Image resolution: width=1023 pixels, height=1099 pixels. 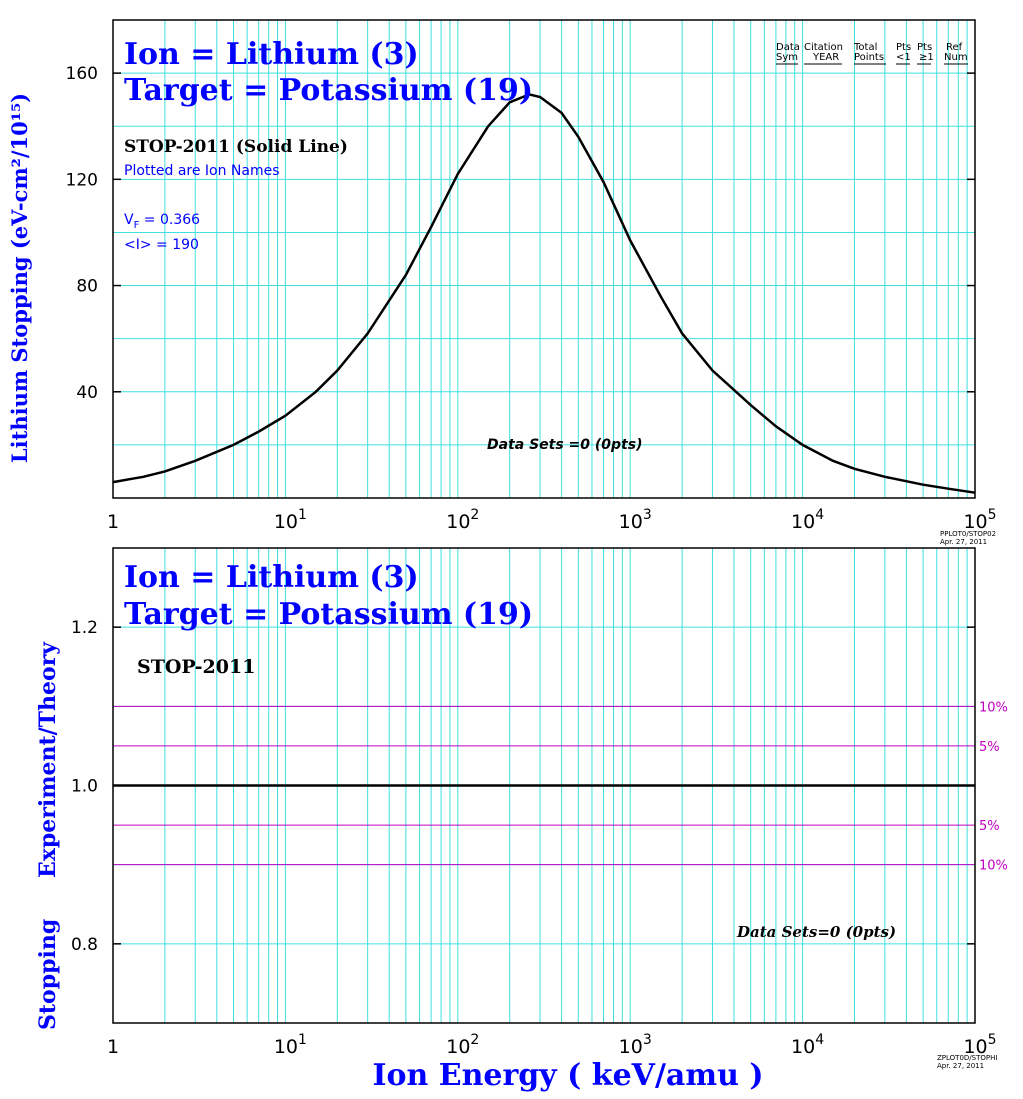 What do you see at coordinates (82, 180) in the screenshot?
I see `y-tick-label: 120` at bounding box center [82, 180].